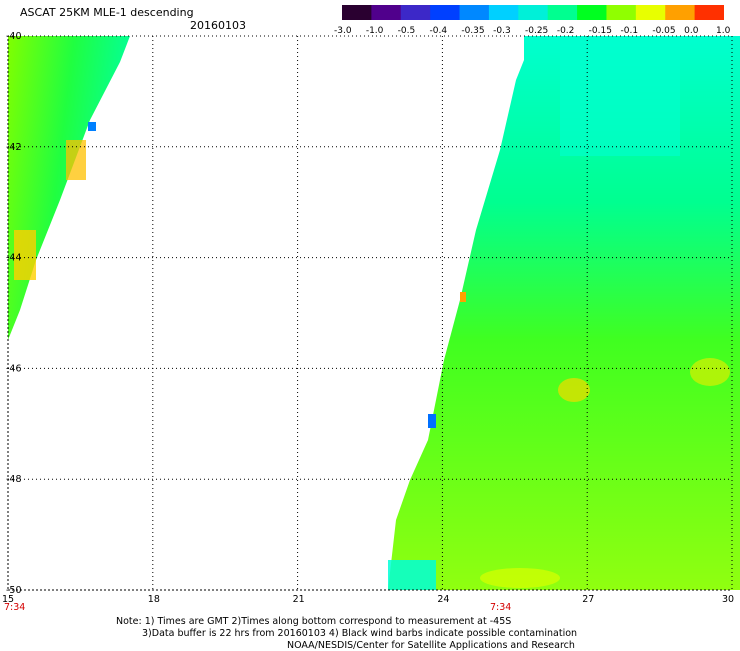  I want to click on west-blue-pixel, so click(92, 126).